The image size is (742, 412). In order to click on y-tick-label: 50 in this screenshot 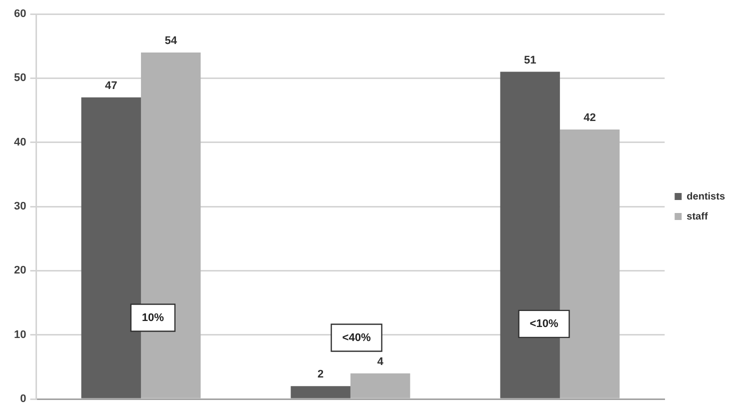, I will do `click(20, 78)`.